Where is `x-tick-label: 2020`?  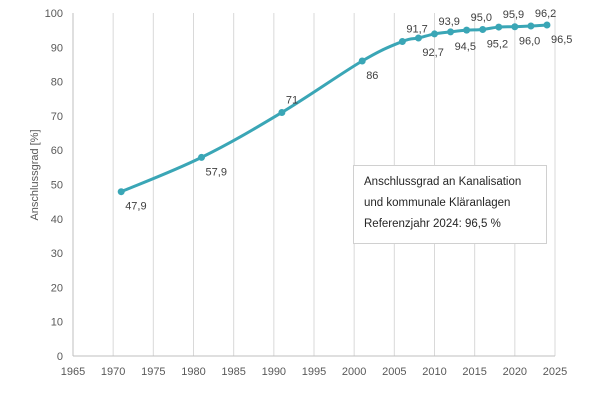 x-tick-label: 2020 is located at coordinates (515, 372).